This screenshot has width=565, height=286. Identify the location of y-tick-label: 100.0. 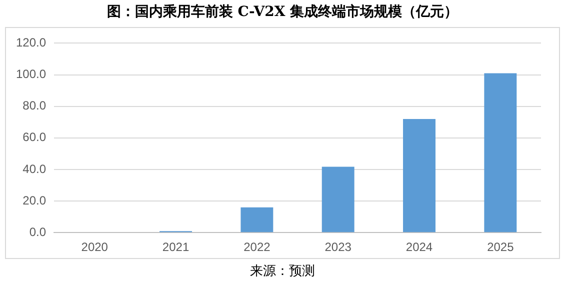
(31, 74).